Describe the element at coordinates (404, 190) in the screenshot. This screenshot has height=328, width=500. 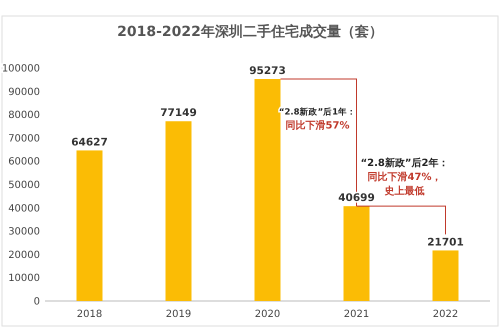
I see `annotation: 史上最低` at that location.